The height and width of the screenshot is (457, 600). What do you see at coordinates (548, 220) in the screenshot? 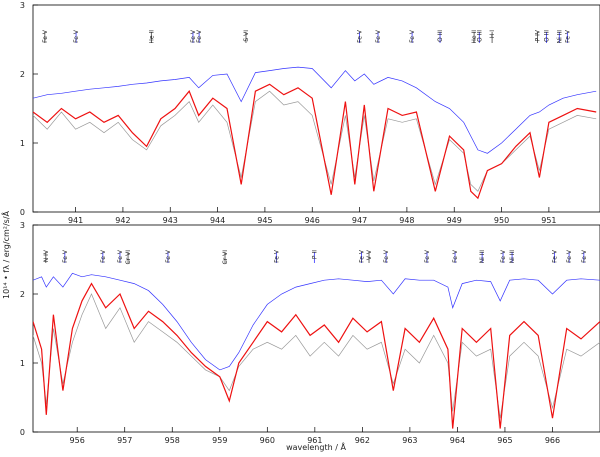
I see `x-tick-label: 951` at bounding box center [548, 220].